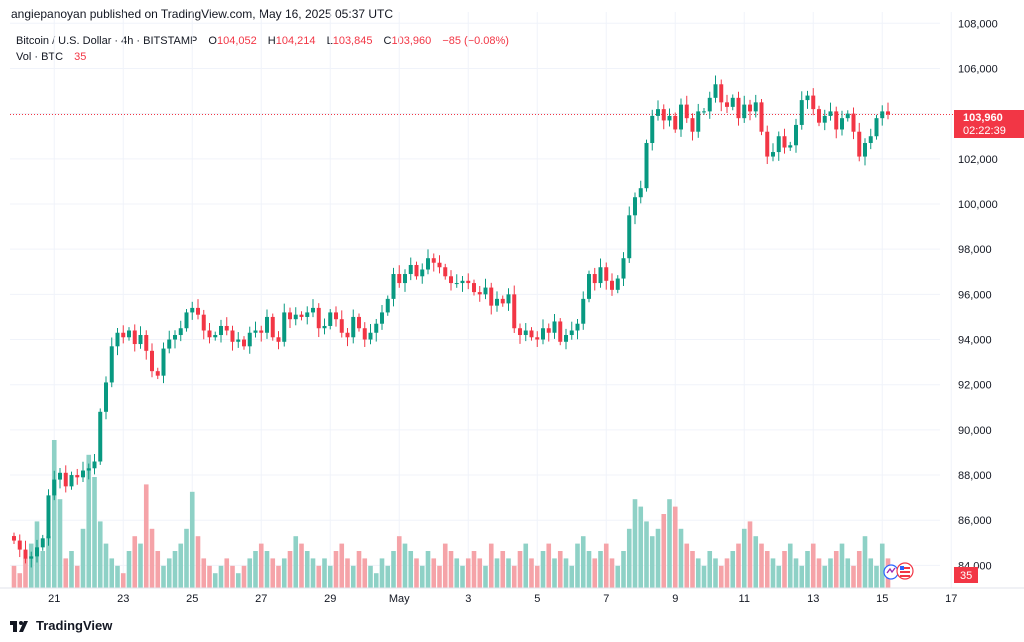  What do you see at coordinates (966, 576) in the screenshot?
I see `volume-tag-value: 35` at bounding box center [966, 576].